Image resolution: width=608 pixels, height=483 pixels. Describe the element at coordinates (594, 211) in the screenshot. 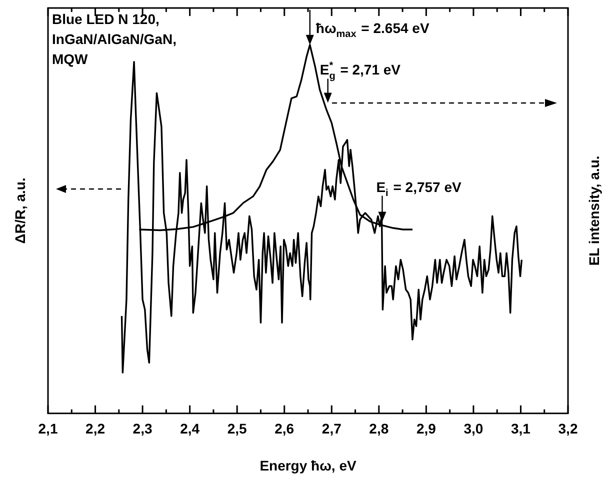

I see `y2-axis-title: EL intensity, a.u.` at that location.